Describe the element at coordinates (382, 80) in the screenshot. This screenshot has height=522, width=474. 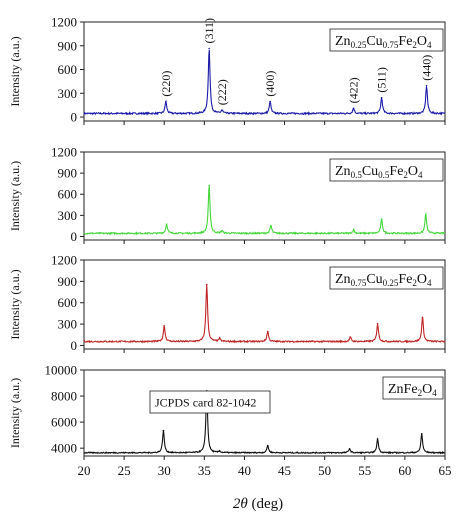
I see `peak-label: (511)` at that location.